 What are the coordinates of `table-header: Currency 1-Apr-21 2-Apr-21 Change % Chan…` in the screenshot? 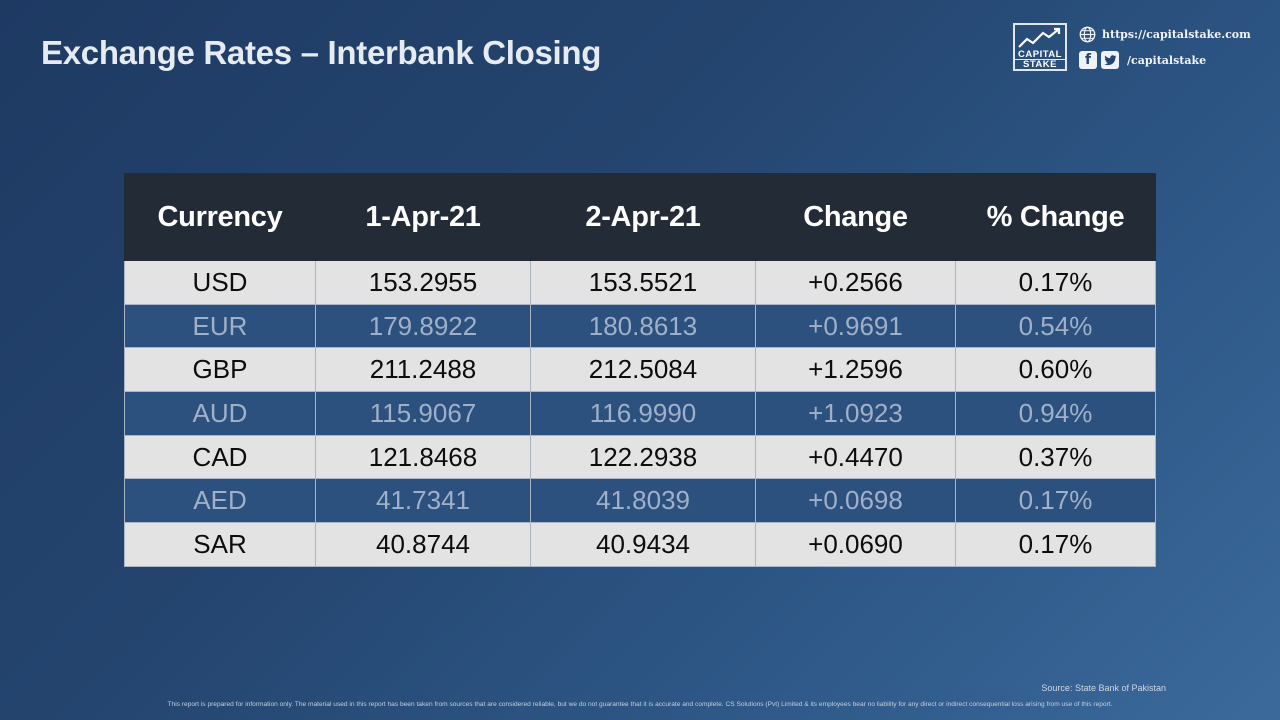 It's located at (640, 217).